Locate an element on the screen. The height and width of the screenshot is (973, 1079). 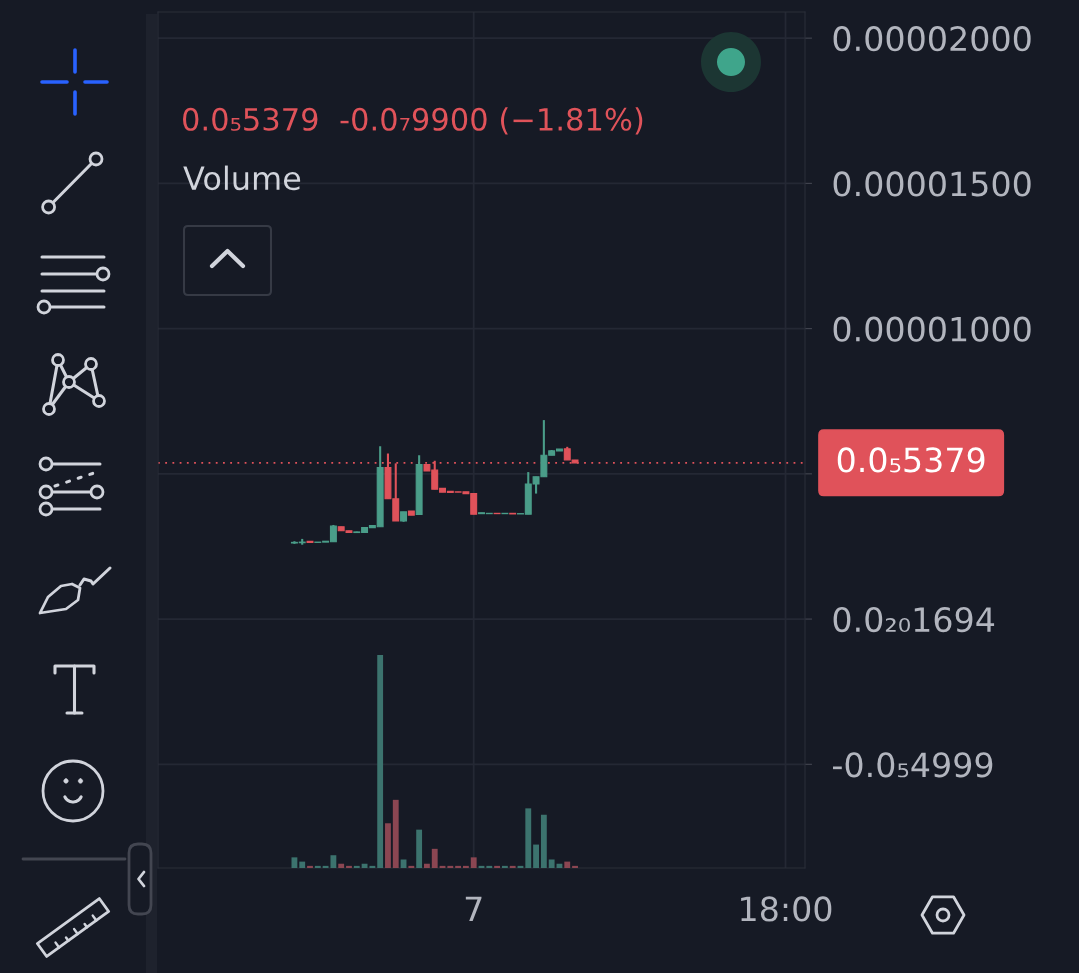
y-tick-label: 0.00001000 is located at coordinates (932, 329).